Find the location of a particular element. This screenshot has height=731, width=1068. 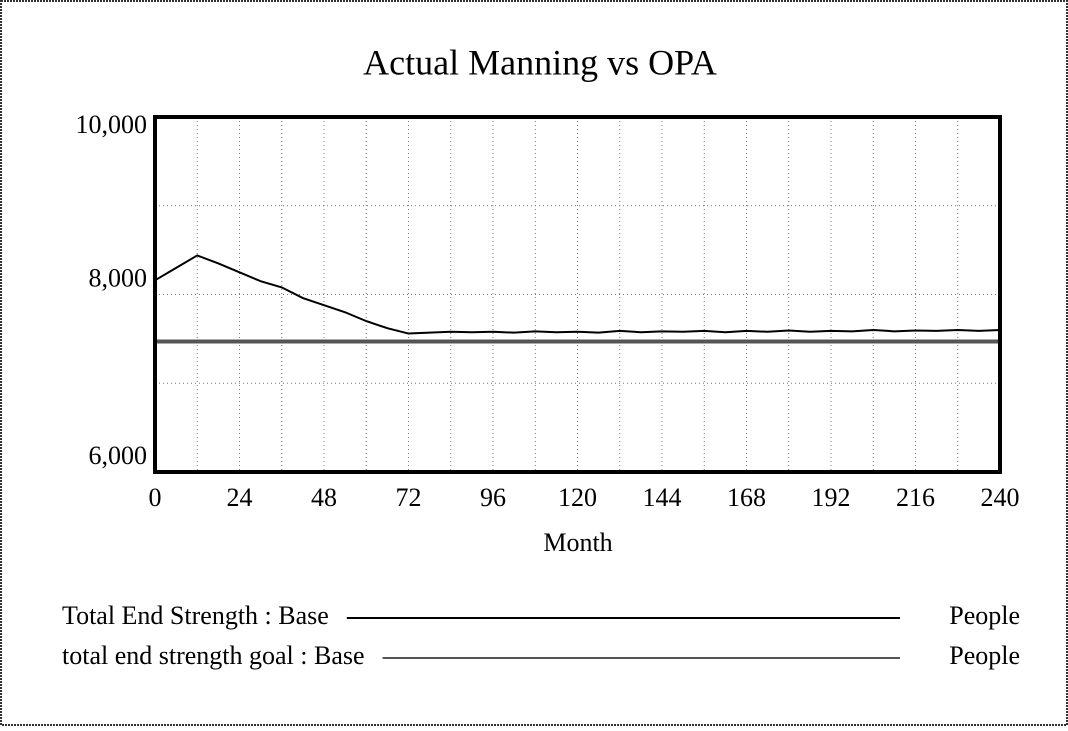

series-line is located at coordinates (577, 294).